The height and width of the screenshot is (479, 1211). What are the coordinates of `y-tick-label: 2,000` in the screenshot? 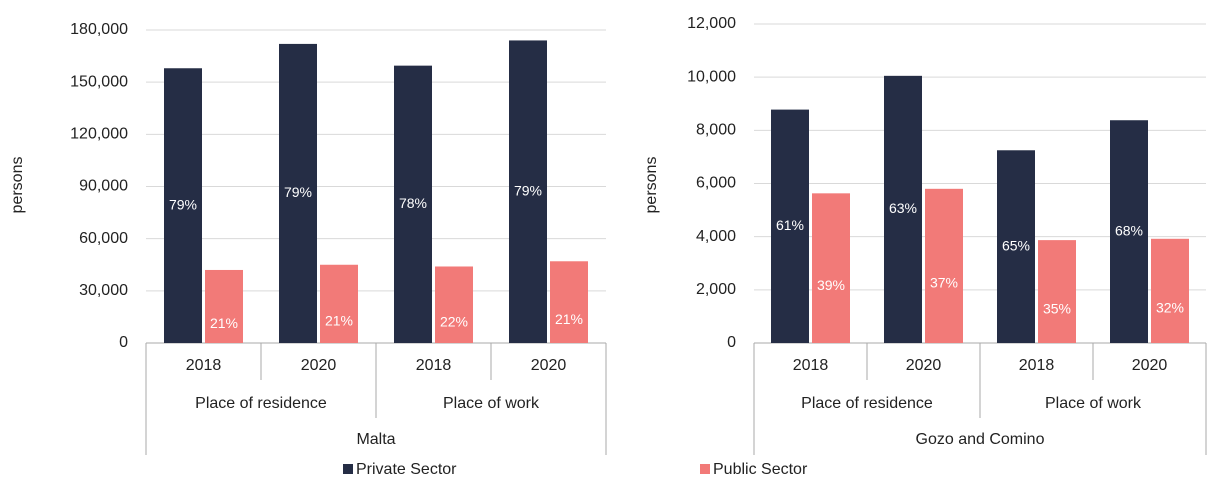 It's located at (716, 289).